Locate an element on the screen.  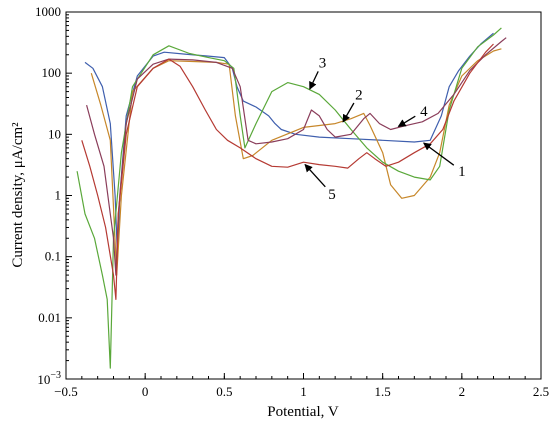
y-tick-label: 0.1 is located at coordinates (53, 256).